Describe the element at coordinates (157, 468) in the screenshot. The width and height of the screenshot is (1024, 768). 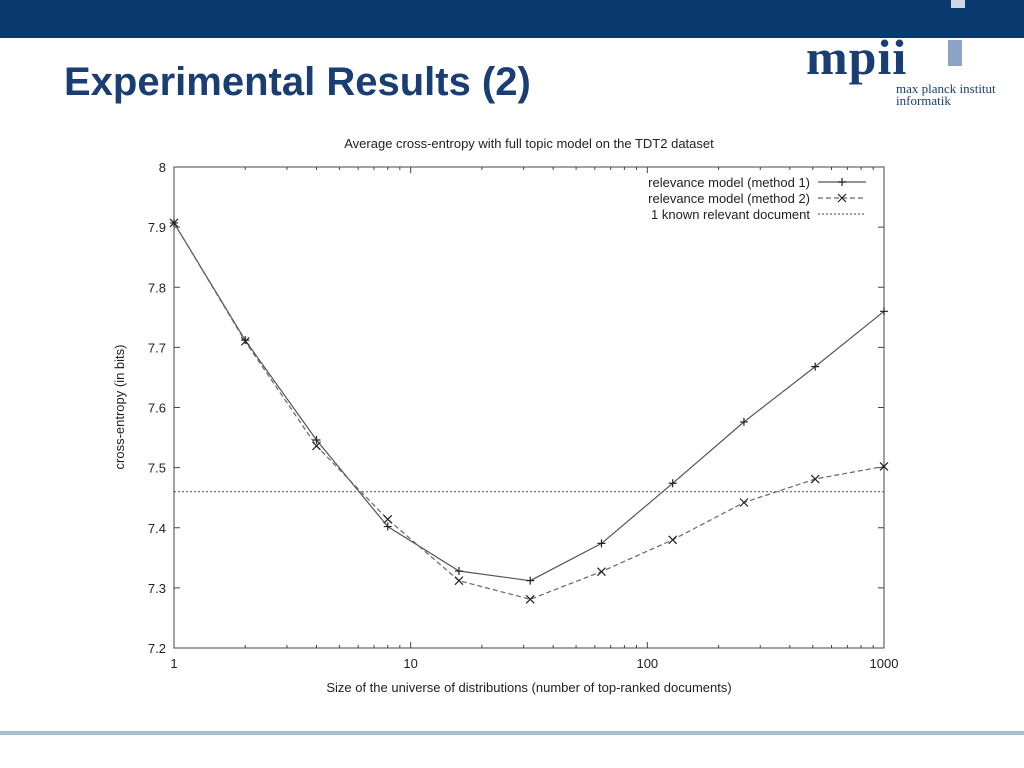
I see `y-tick-label: 7.5` at that location.